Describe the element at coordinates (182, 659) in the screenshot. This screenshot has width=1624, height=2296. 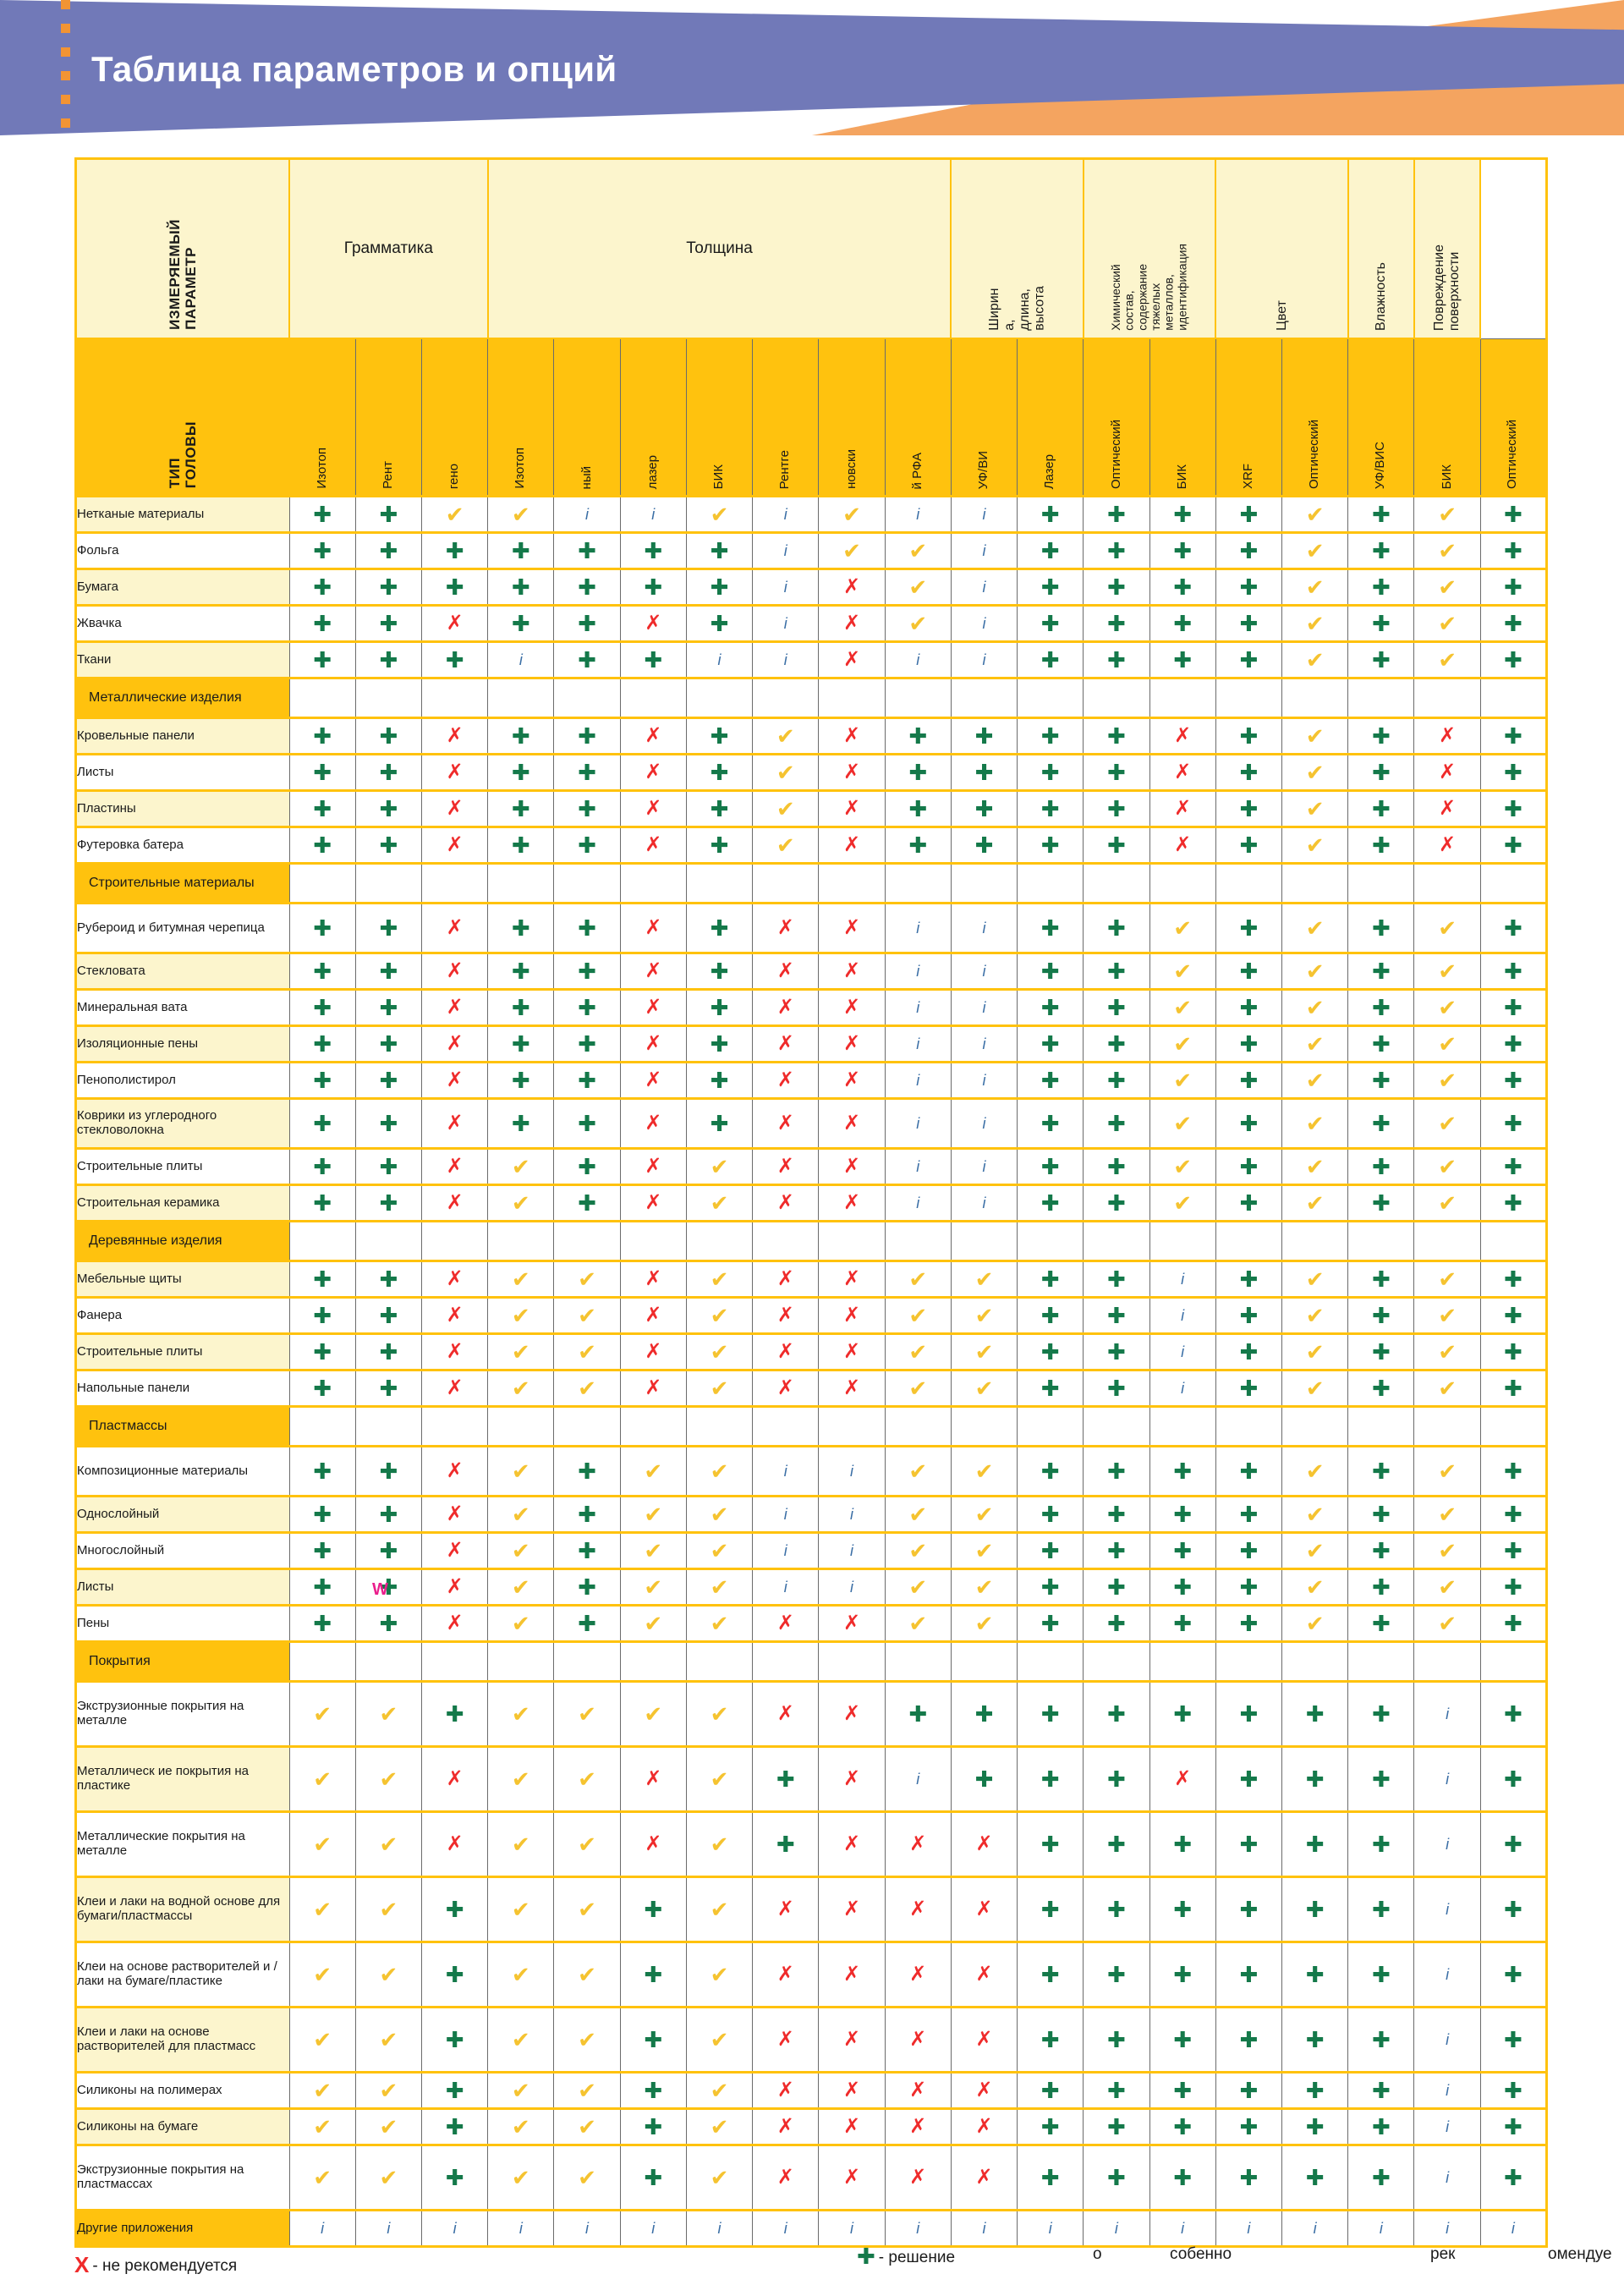
I see `row-label: Ткани` at that location.